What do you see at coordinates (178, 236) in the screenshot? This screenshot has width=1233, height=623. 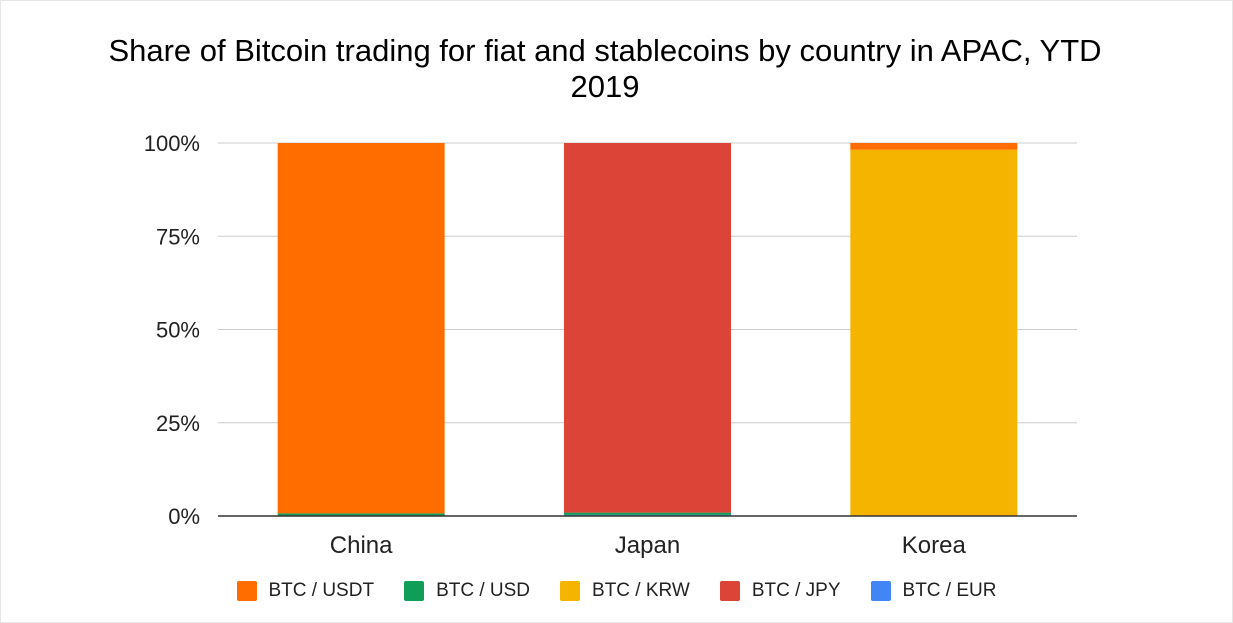 I see `y-tick-label: 75%` at bounding box center [178, 236].